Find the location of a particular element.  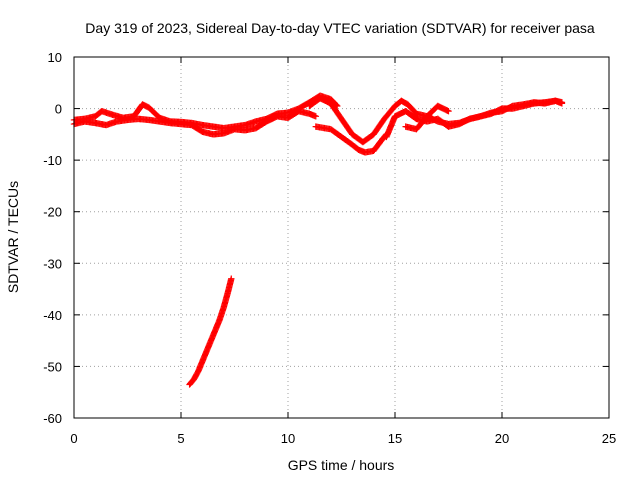

x-tick-label: 20 is located at coordinates (502, 438).